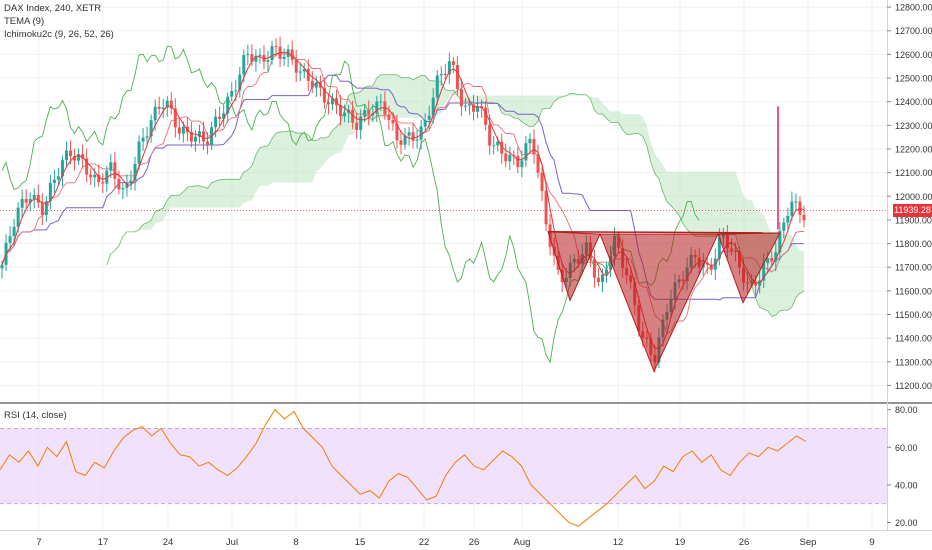  Describe the element at coordinates (871, 542) in the screenshot. I see `time-tick-label: 9` at that location.